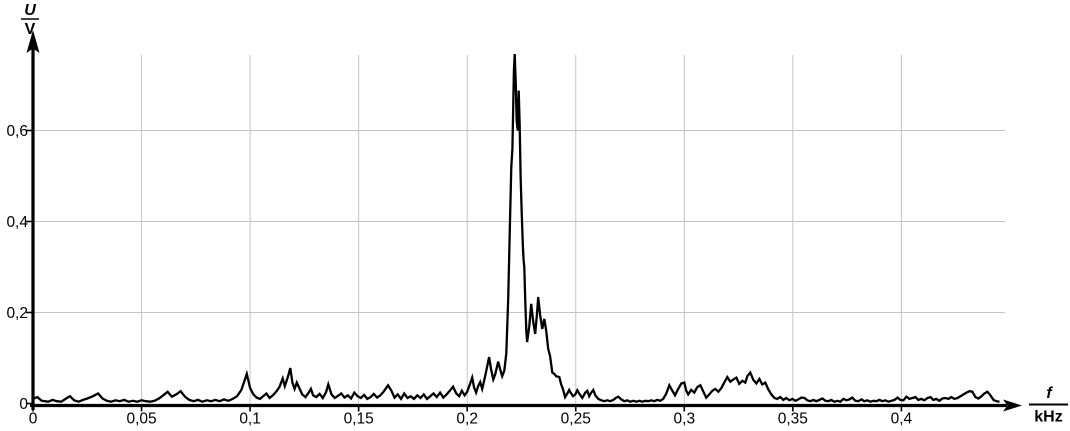  Describe the element at coordinates (359, 419) in the screenshot. I see `x-tick-label: 0,15` at that location.